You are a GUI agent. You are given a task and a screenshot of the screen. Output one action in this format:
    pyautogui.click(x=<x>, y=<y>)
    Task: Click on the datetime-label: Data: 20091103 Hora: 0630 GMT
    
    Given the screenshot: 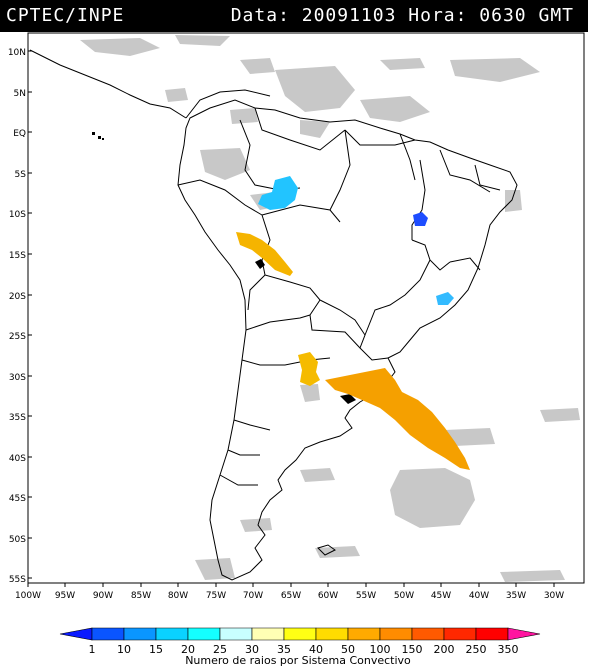 What is the action you would take?
    pyautogui.click(x=402, y=15)
    